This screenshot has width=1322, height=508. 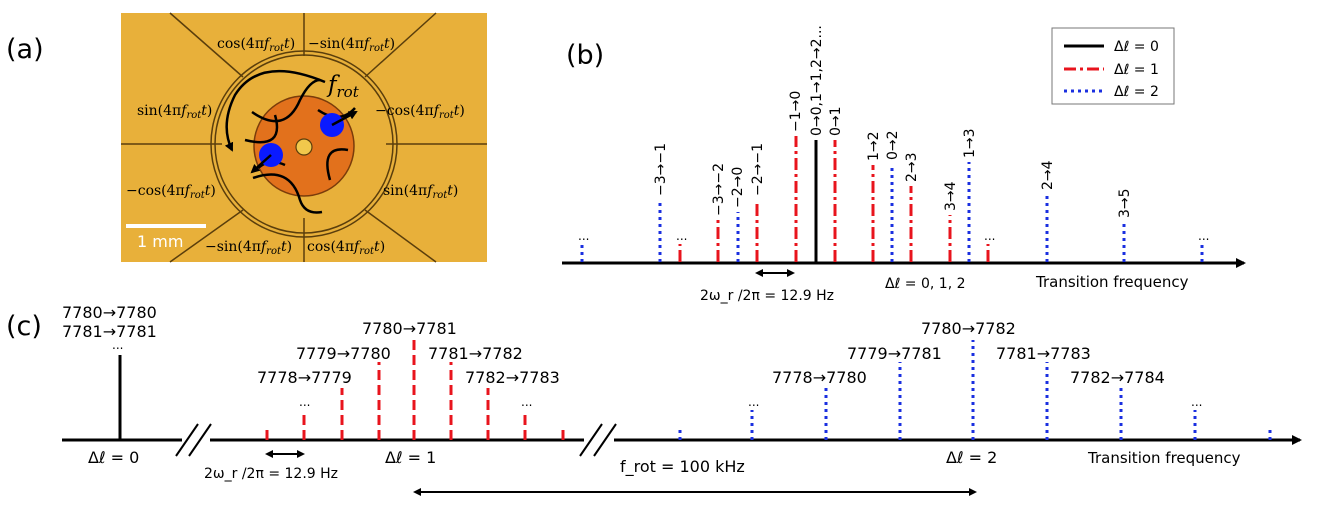 I want to click on b-line-label: 3→4, so click(x=951, y=196).